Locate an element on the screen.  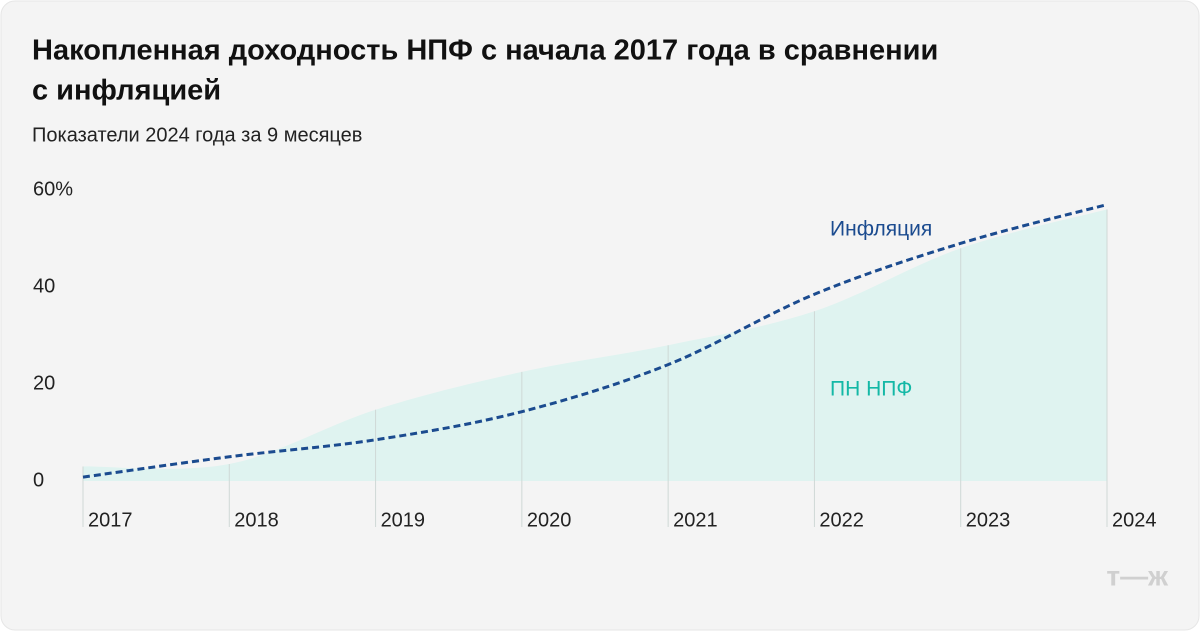
x-tick-label: 2022 is located at coordinates (841, 520).